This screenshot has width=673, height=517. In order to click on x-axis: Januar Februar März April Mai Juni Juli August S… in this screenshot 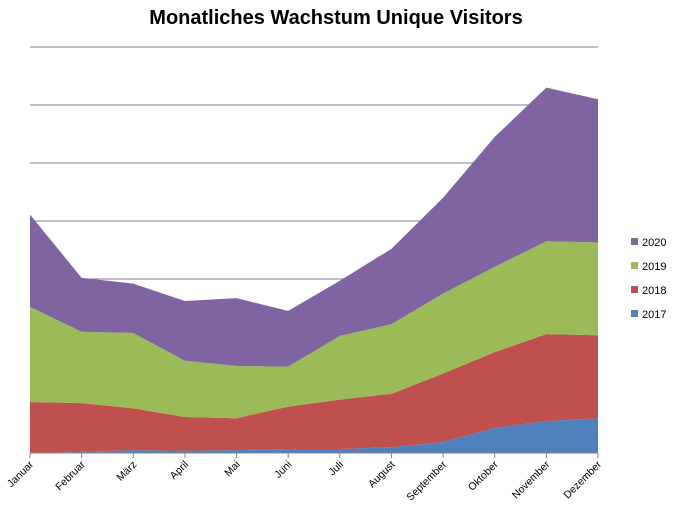, I will do `click(304, 477)`.